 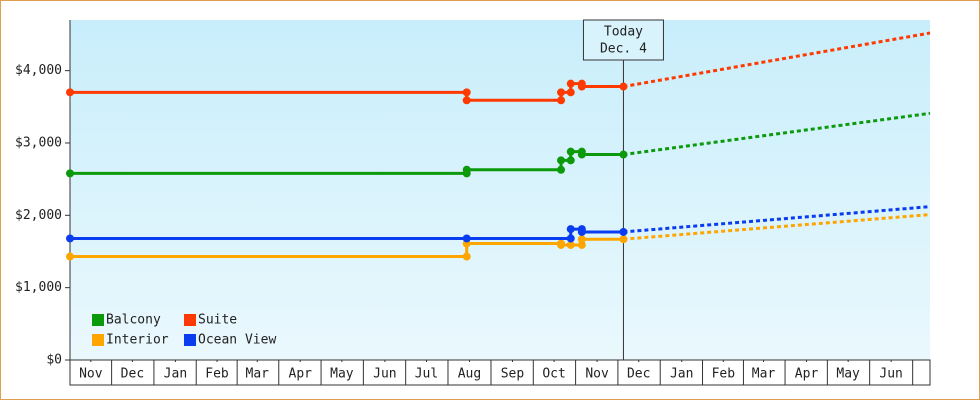 What do you see at coordinates (553, 374) in the screenshot?
I see `x-tick-label: Oct` at bounding box center [553, 374].